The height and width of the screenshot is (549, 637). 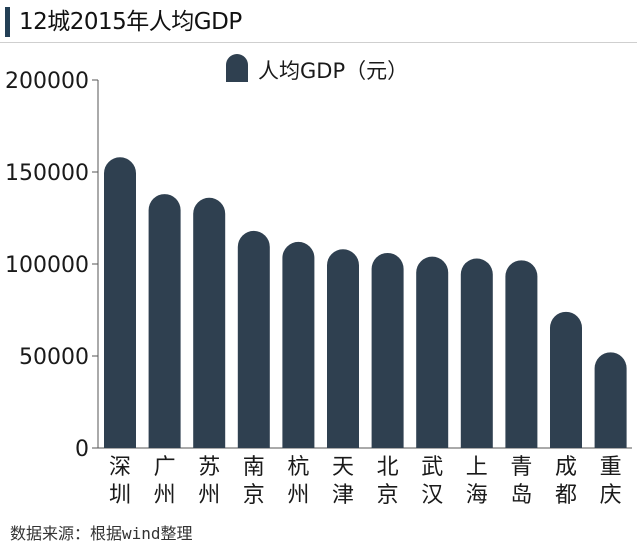 I want to click on bar-天津, so click(x=343, y=348).